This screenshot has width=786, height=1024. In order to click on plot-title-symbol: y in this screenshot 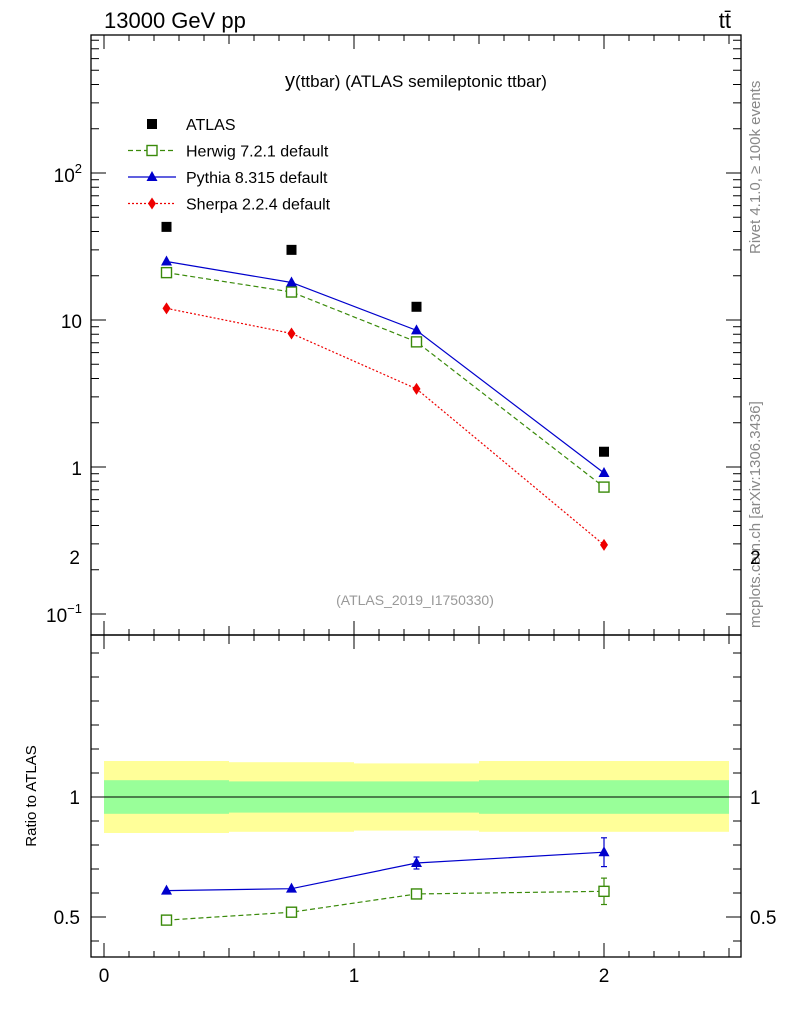, I will do `click(290, 81)`.